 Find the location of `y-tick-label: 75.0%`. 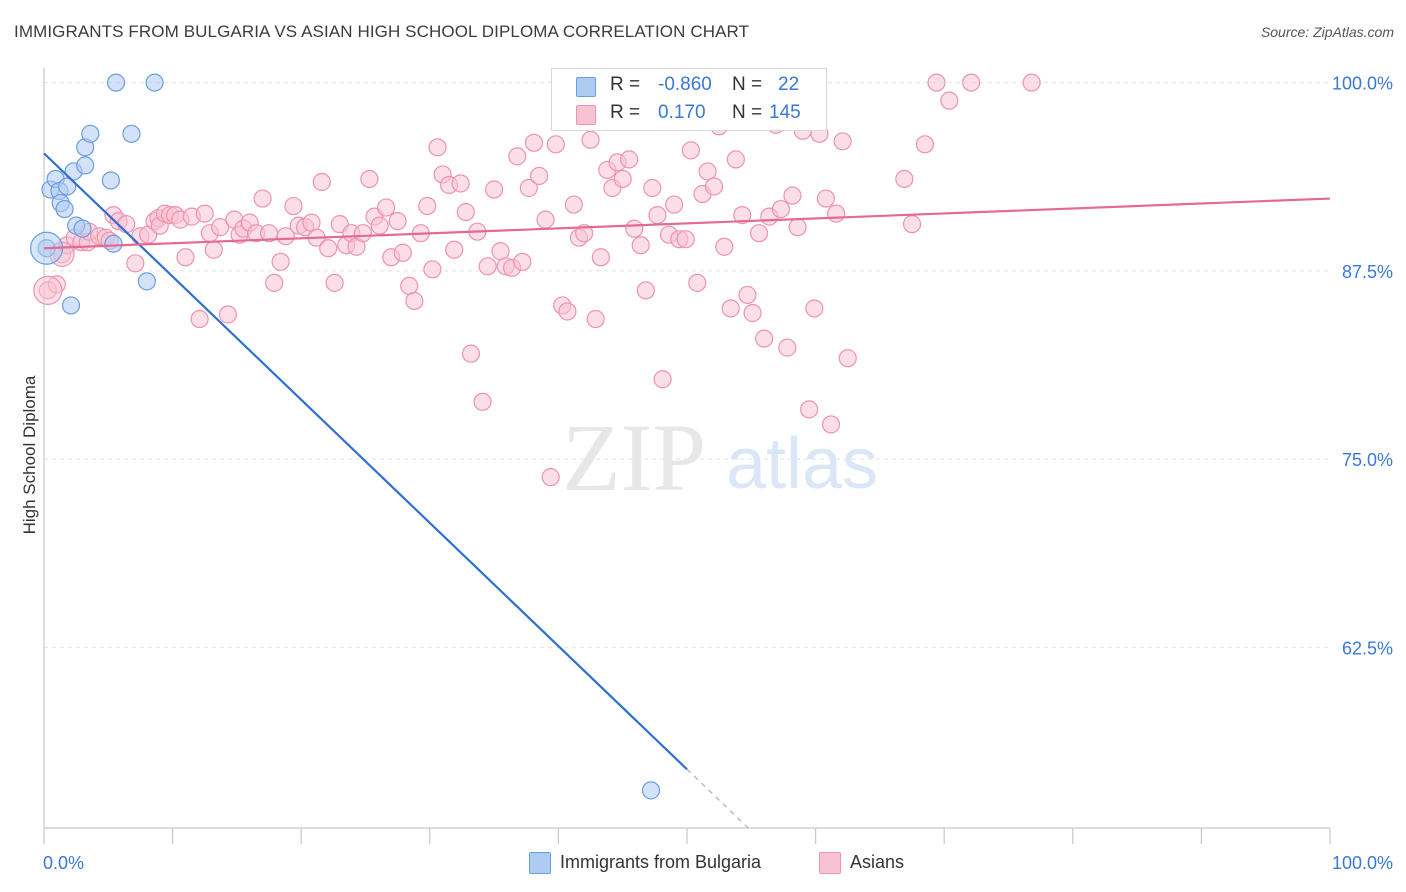

y-tick-label: 75.0% is located at coordinates (1367, 460).